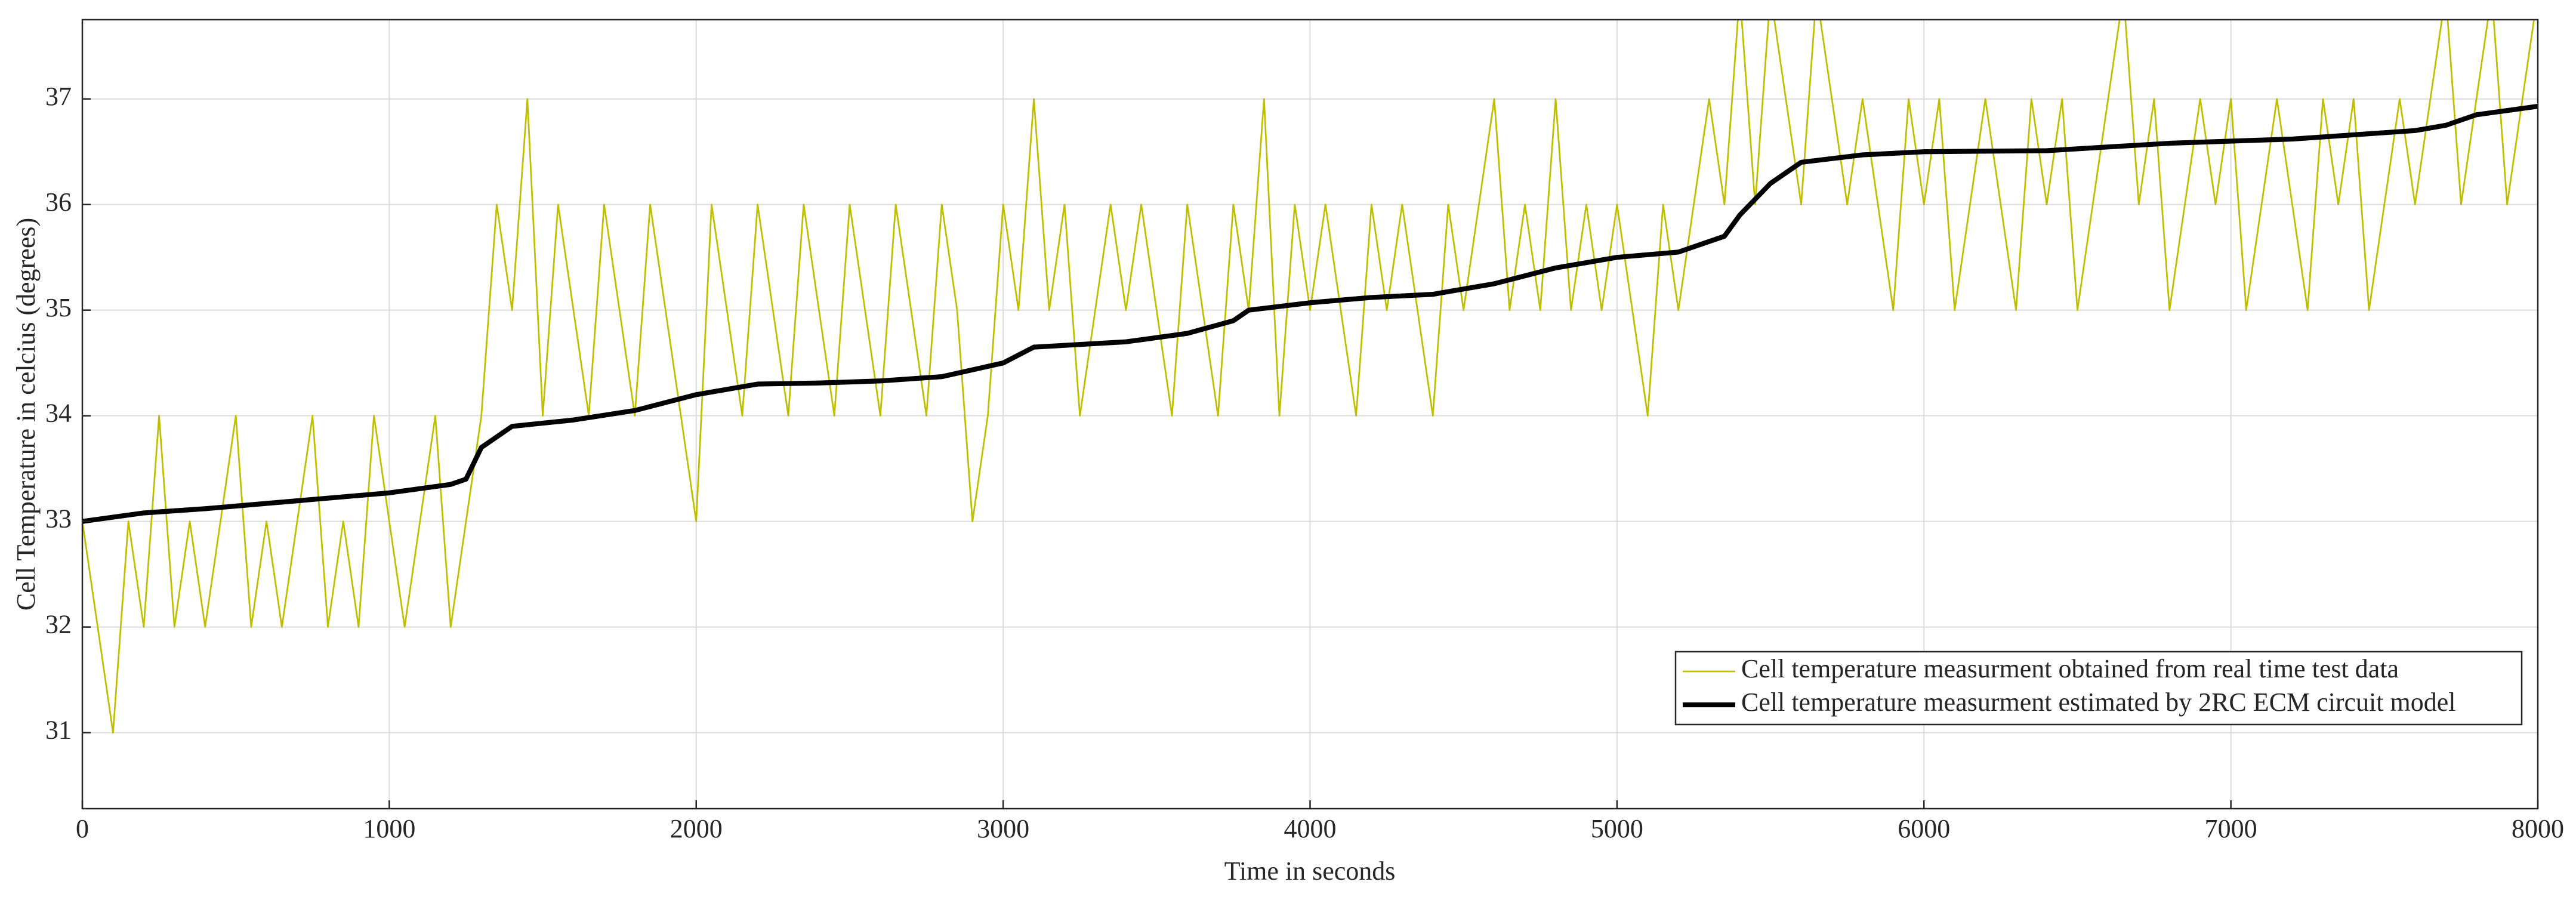  What do you see at coordinates (59, 624) in the screenshot?
I see `y-tick-label: 32` at bounding box center [59, 624].